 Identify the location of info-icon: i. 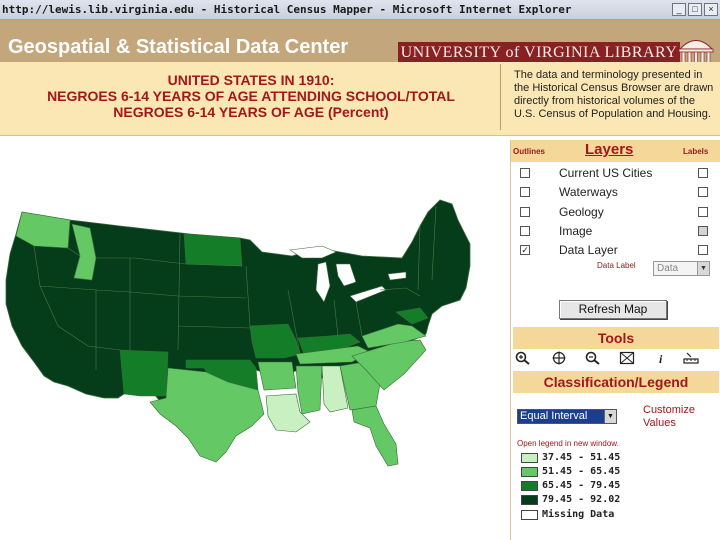
(661, 358).